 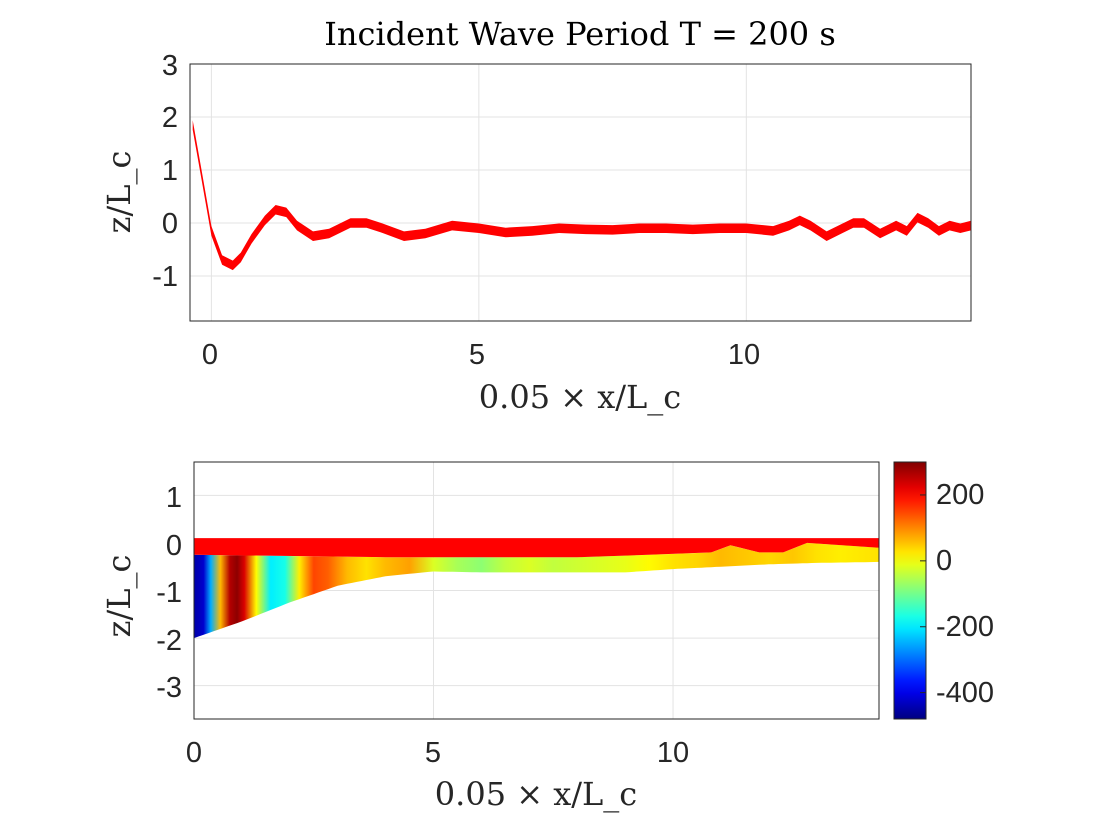 I want to click on top-y-ticks: -1 0 1 2 3, so click(x=165, y=171).